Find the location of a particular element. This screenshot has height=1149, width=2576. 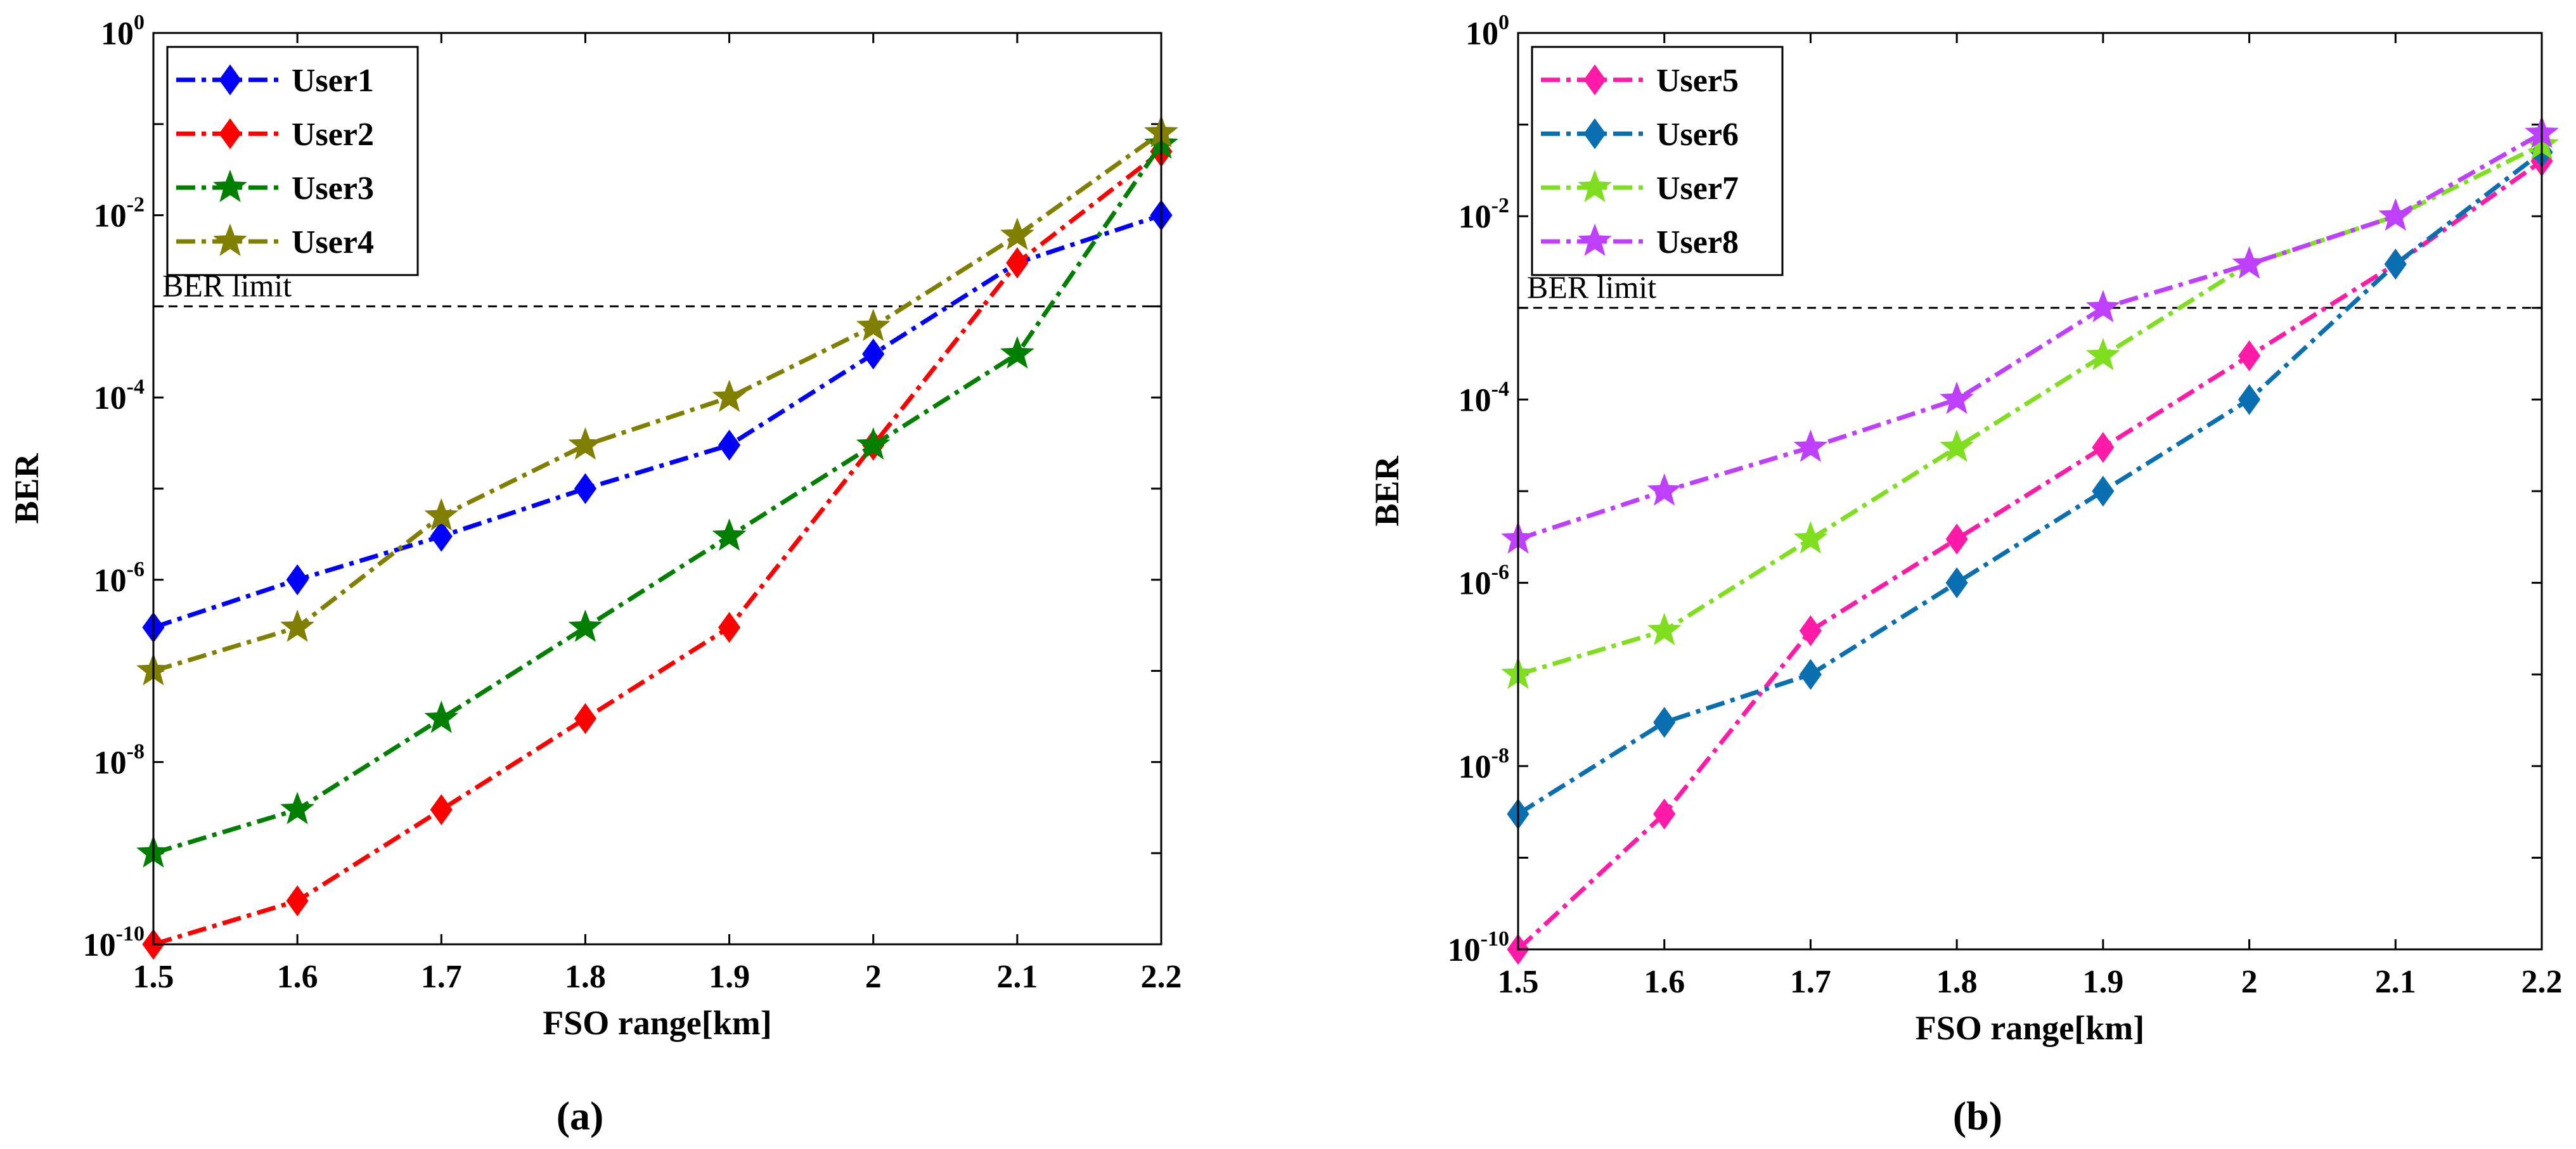

x-axis-label: FSO range[km] is located at coordinates (657, 1023).